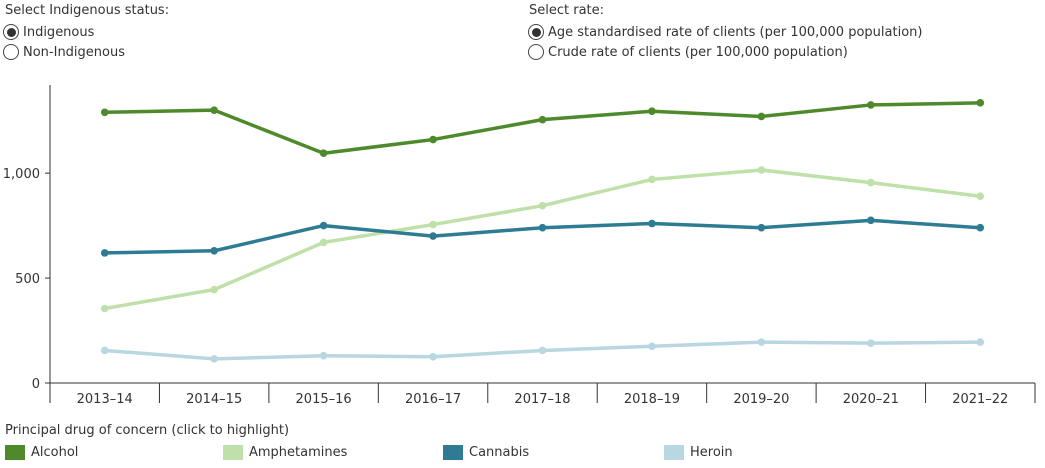 The height and width of the screenshot is (468, 1045). Describe the element at coordinates (15, 452) in the screenshot. I see `legend-swatch-alcohol` at that location.